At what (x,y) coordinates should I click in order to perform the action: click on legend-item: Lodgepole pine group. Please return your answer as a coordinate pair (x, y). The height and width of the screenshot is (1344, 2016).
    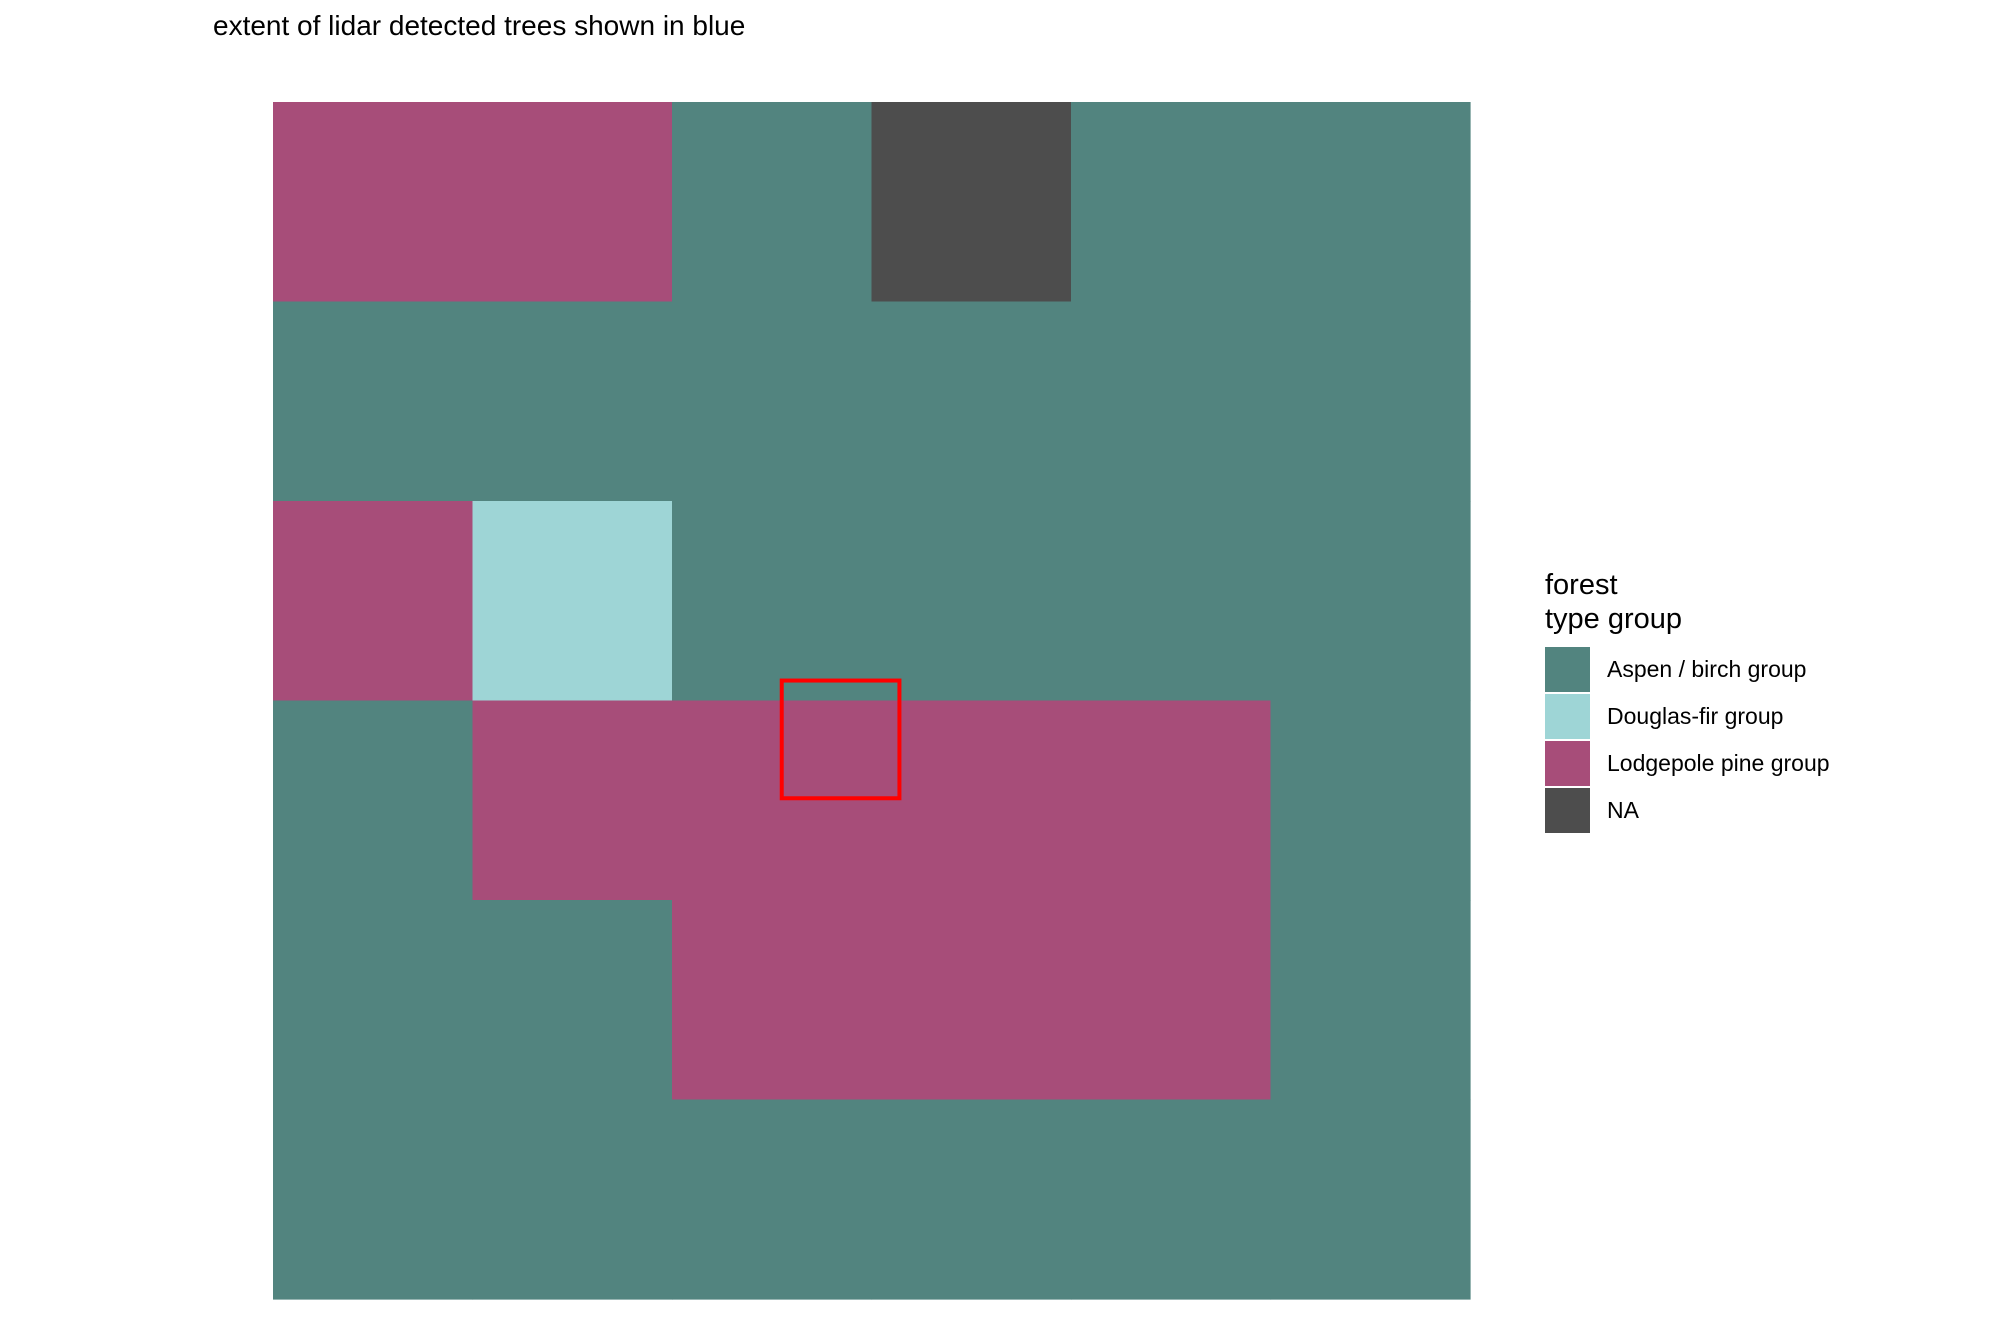
    Looking at the image, I should click on (1687, 763).